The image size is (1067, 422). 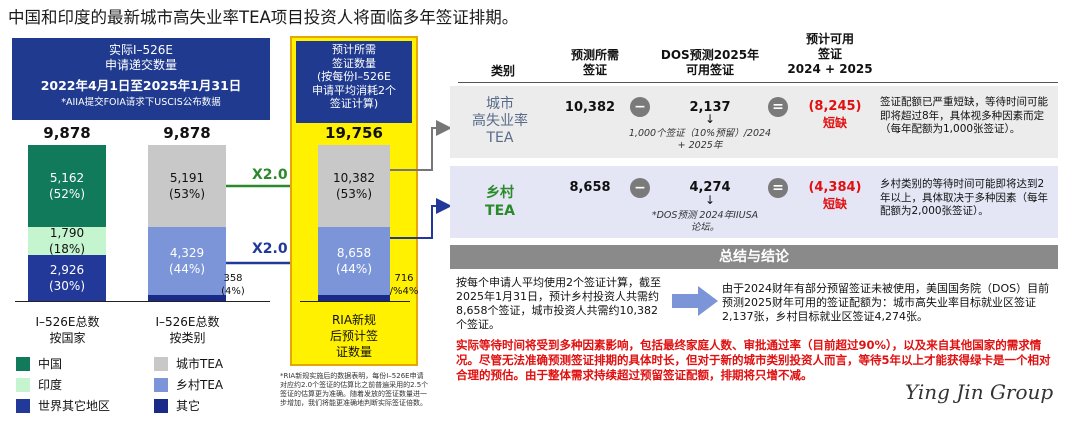 I want to click on legend-urban-label: 城市TEA, so click(x=200, y=364).